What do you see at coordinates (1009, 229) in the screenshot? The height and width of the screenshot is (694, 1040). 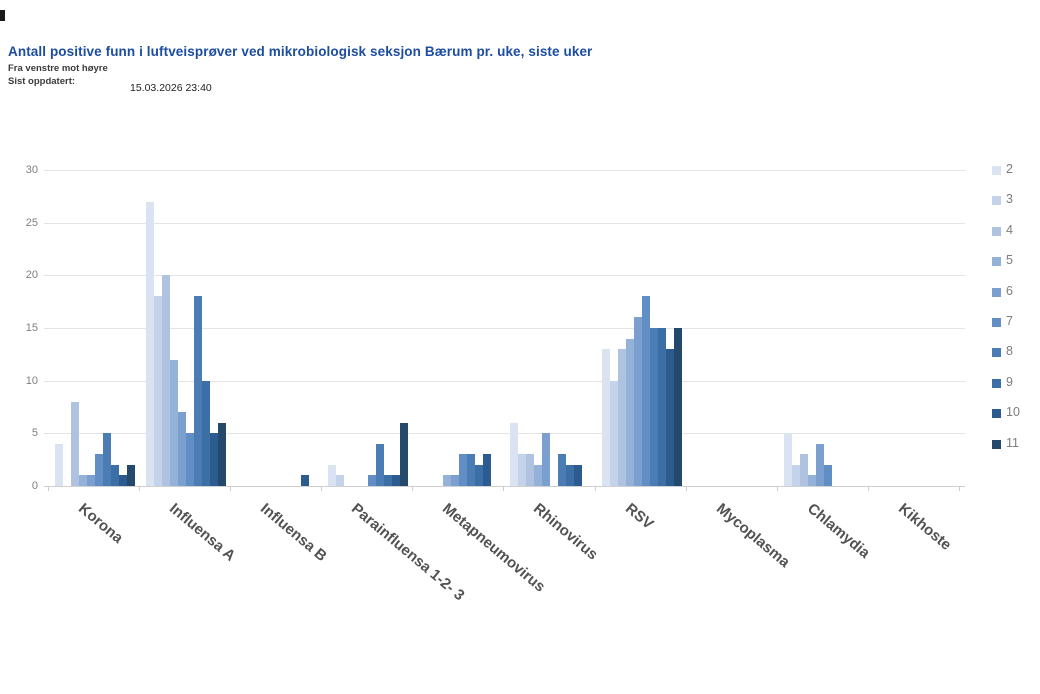 I see `legend-label-week-4: 4` at bounding box center [1009, 229].